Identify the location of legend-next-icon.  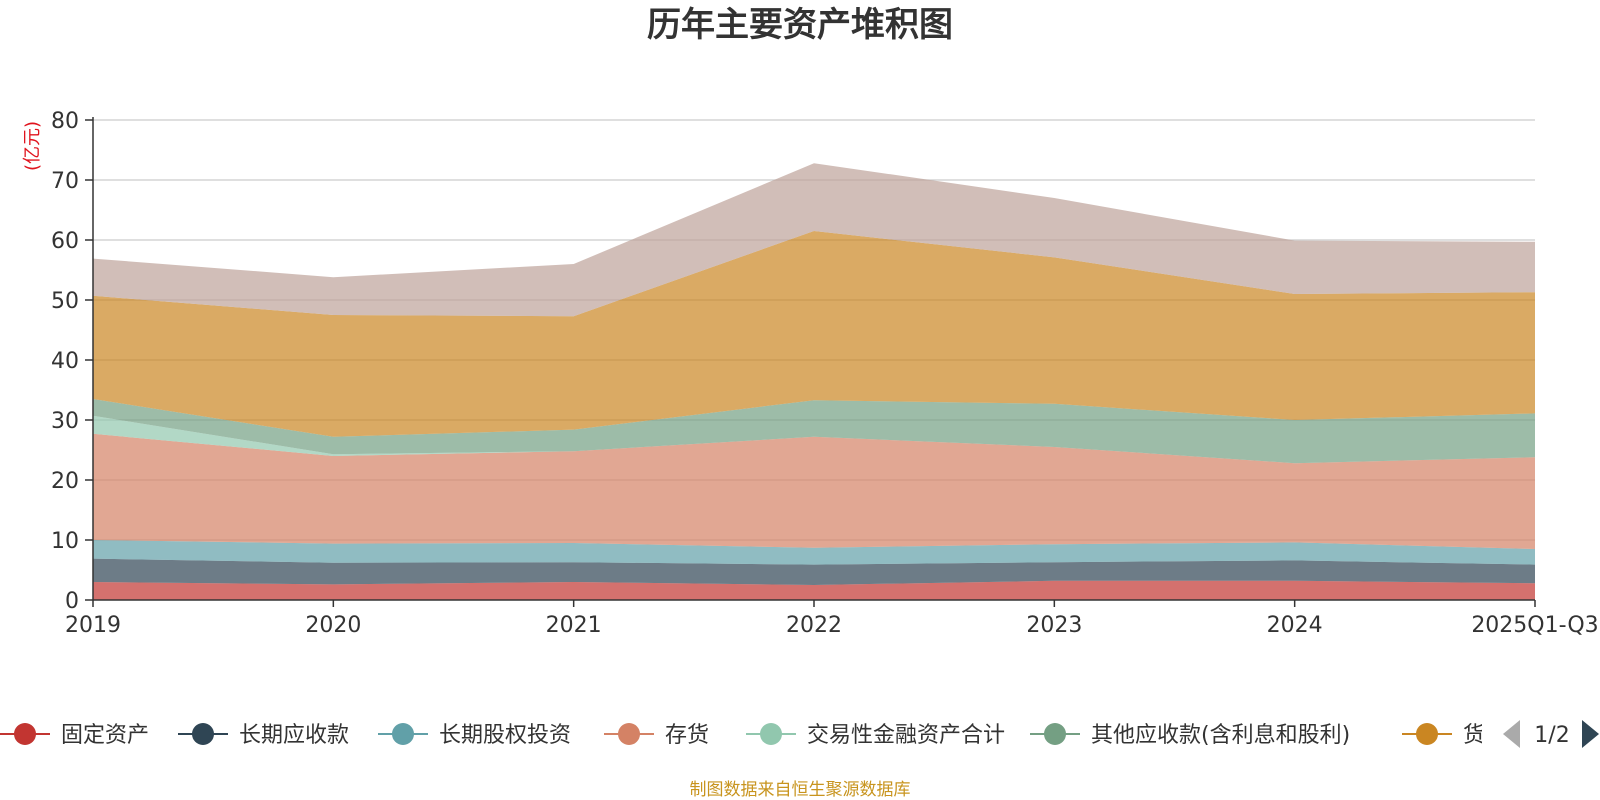
(1590, 734).